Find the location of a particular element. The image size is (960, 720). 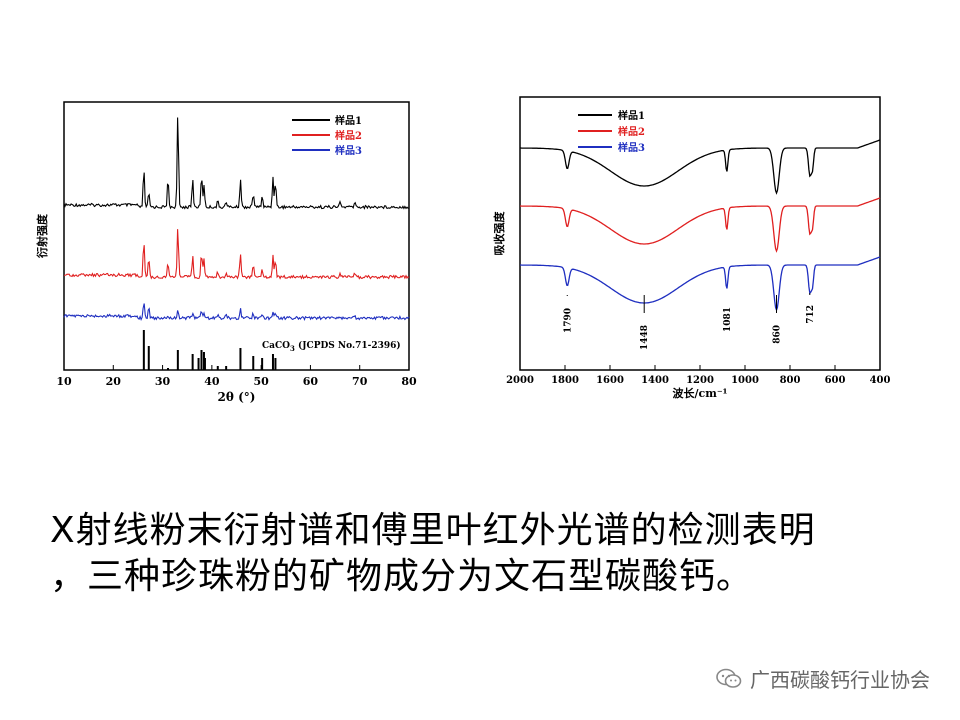

caption-line-1: X射线粉末衍射谱和傅里叶红外光谱的检测表明 is located at coordinates (433, 530).